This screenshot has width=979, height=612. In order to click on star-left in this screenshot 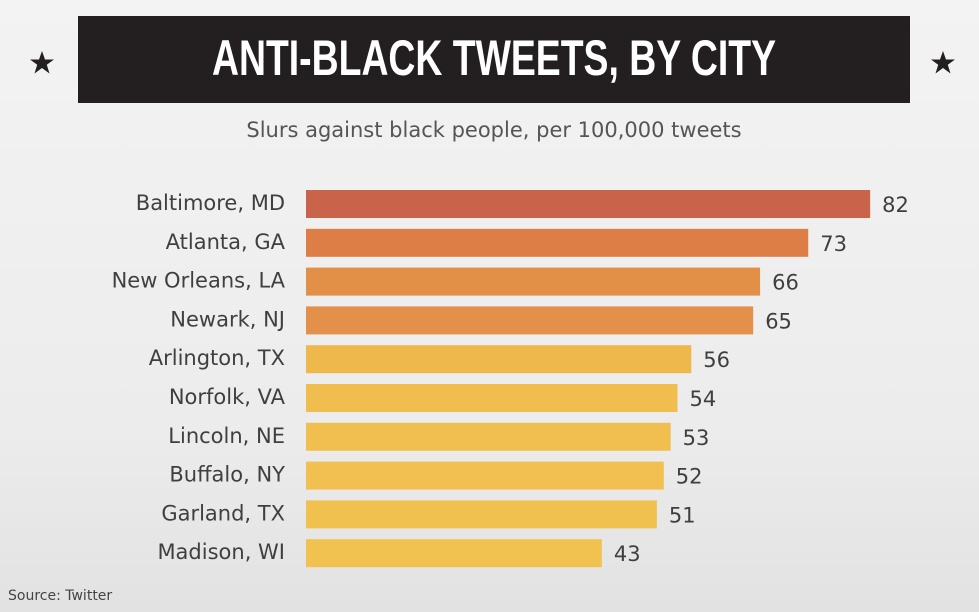, I will do `click(42, 62)`.